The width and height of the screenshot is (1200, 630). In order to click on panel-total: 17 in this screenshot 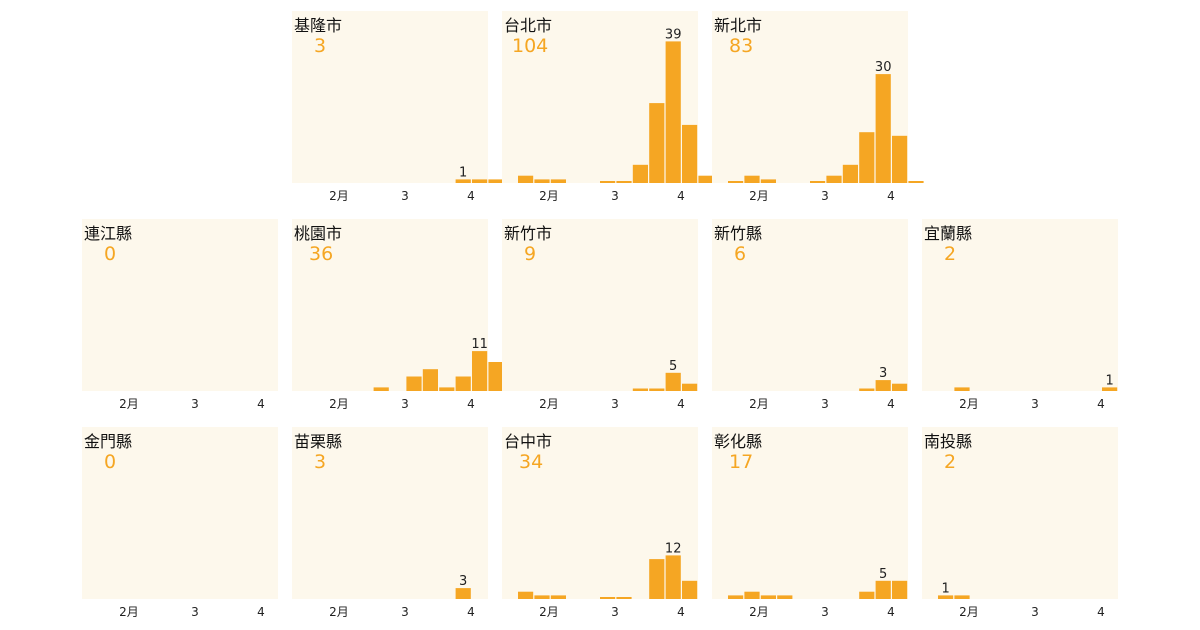, I will do `click(741, 462)`.